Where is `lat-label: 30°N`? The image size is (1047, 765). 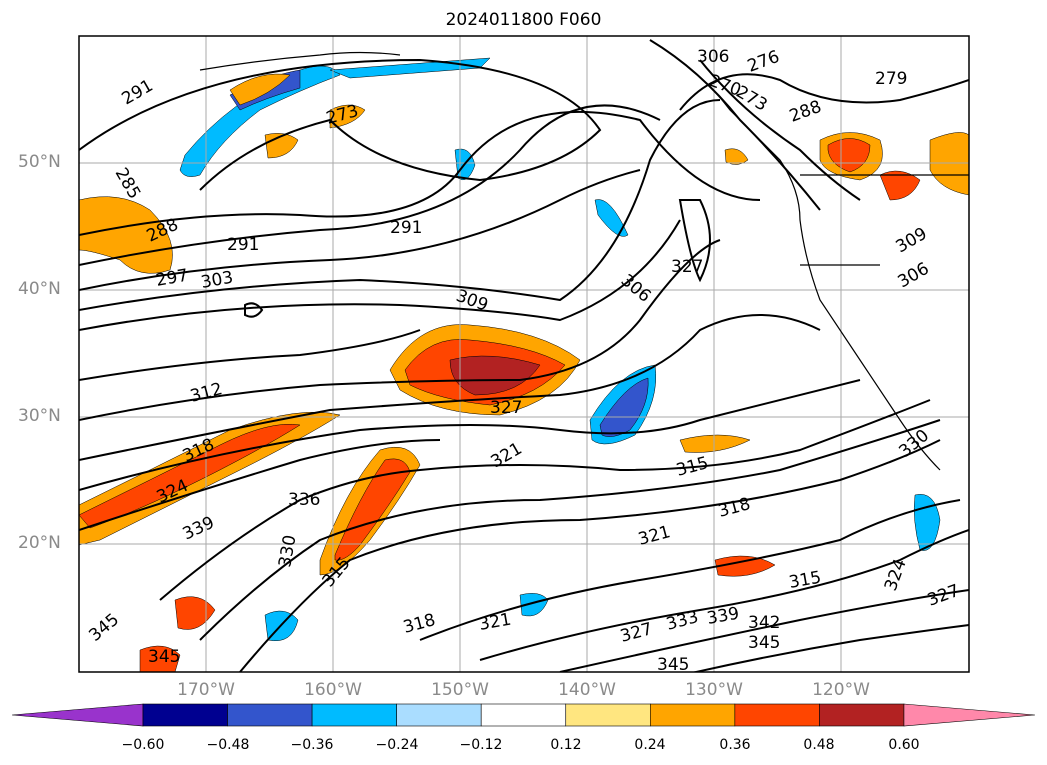 lat-label: 30°N is located at coordinates (39, 416).